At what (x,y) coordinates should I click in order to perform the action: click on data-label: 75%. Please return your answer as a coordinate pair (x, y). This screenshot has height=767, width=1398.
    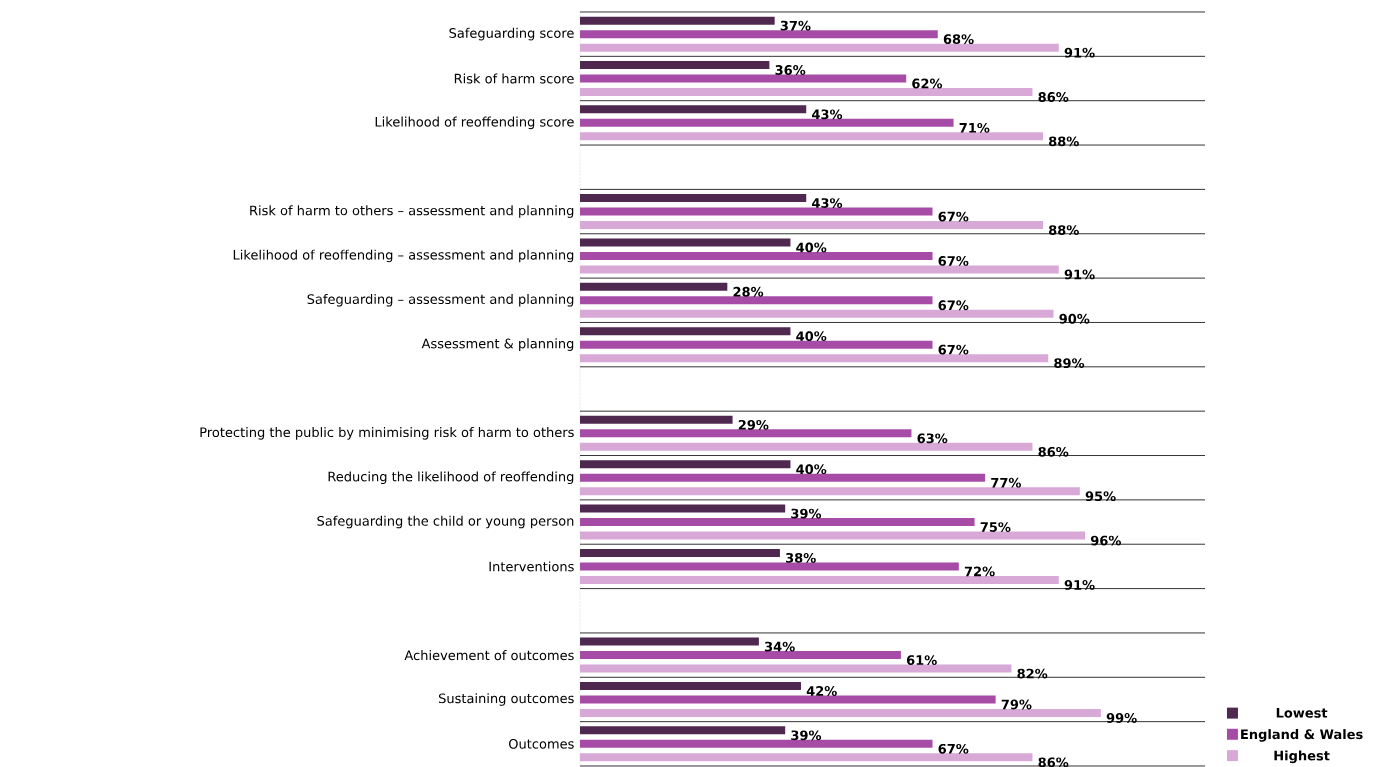
    Looking at the image, I should click on (995, 527).